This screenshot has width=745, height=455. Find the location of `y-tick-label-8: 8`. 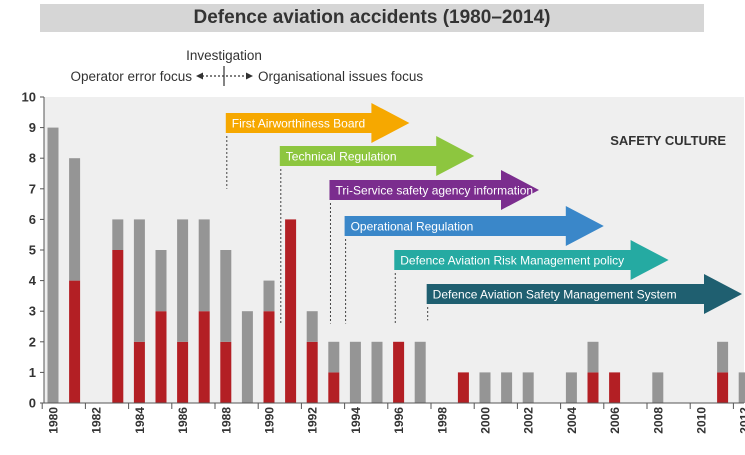

y-tick-label-8: 8 is located at coordinates (32, 158).